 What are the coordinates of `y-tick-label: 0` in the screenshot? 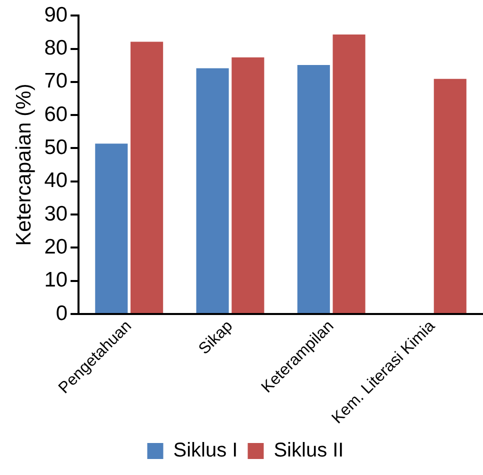 It's located at (62, 313).